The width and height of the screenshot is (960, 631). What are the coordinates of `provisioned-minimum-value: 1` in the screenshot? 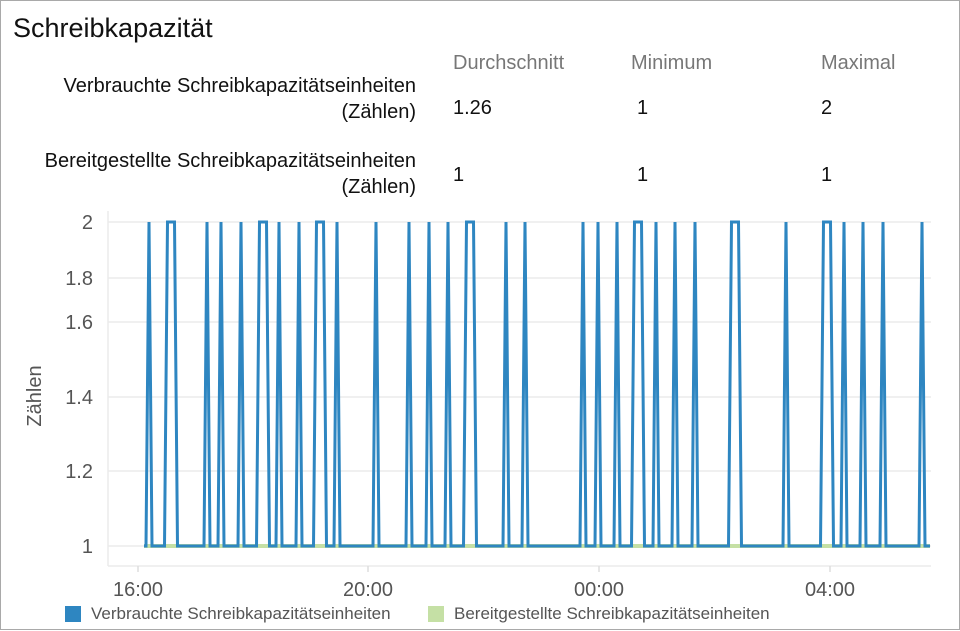 It's located at (643, 175).